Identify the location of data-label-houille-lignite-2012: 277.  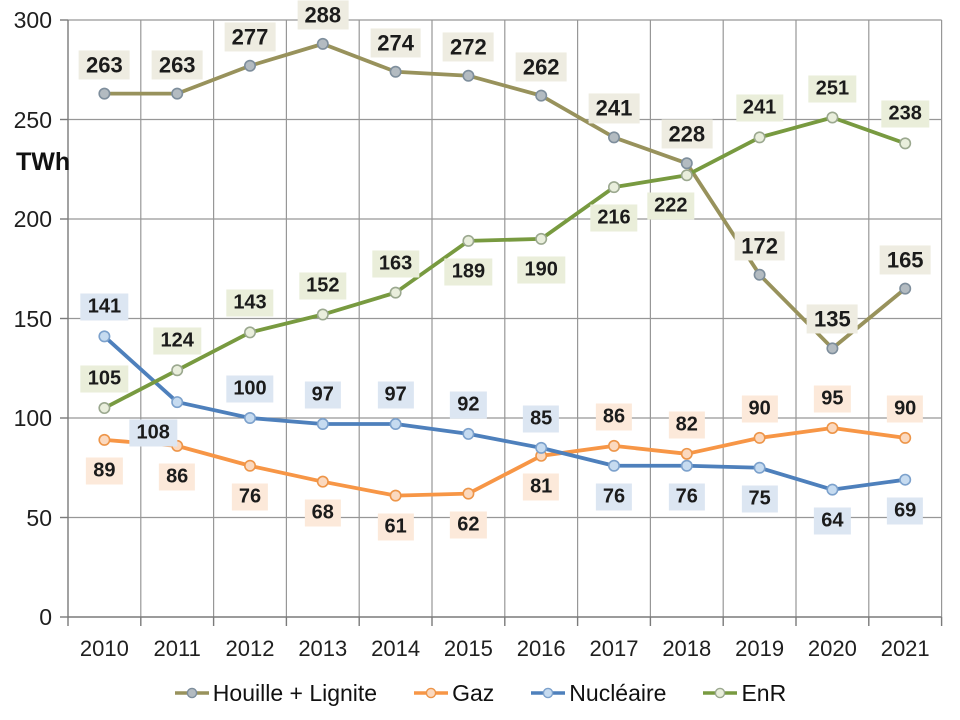
(250, 37).